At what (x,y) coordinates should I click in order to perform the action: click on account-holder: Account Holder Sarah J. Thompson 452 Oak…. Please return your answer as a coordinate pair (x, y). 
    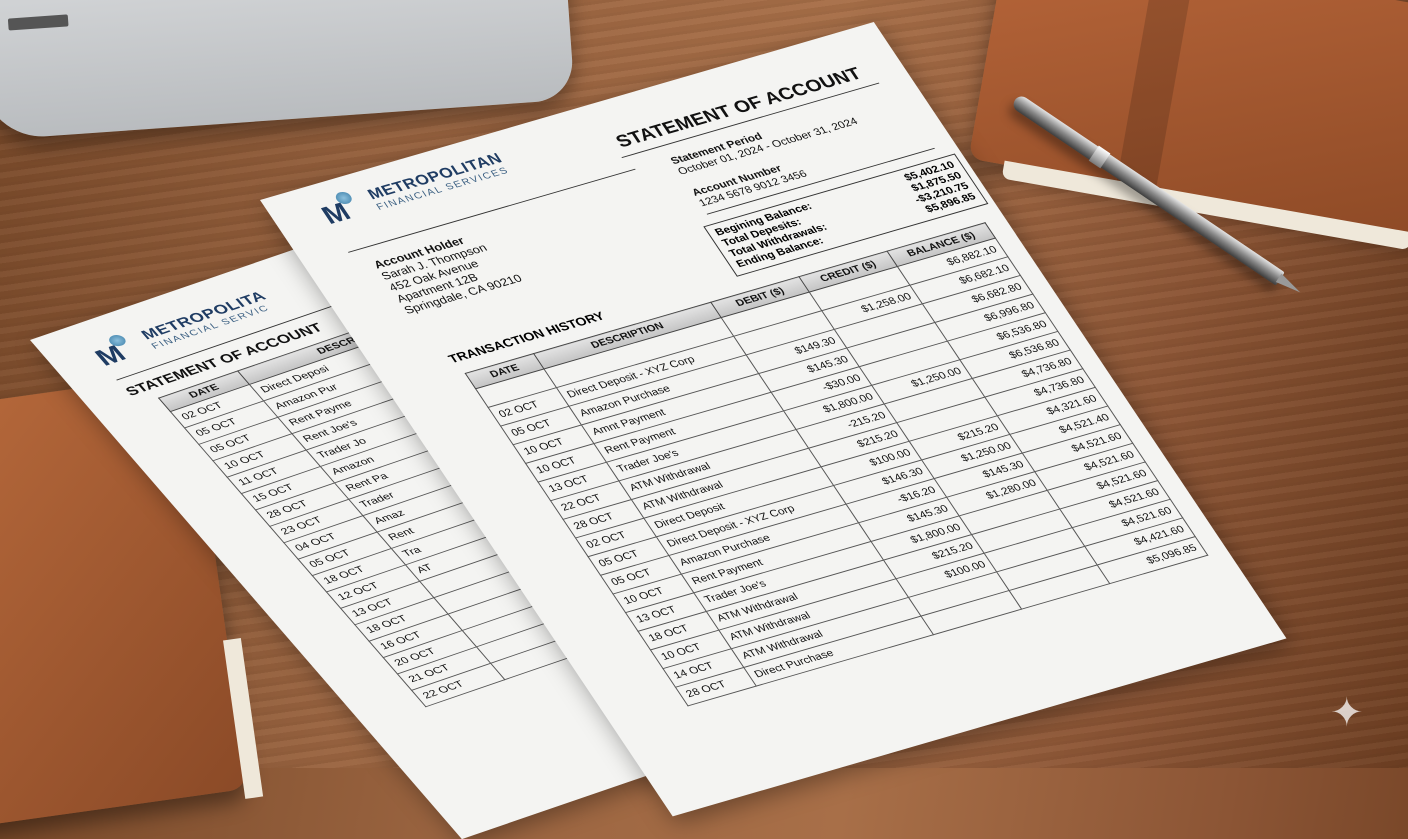
    Looking at the image, I should click on (448, 271).